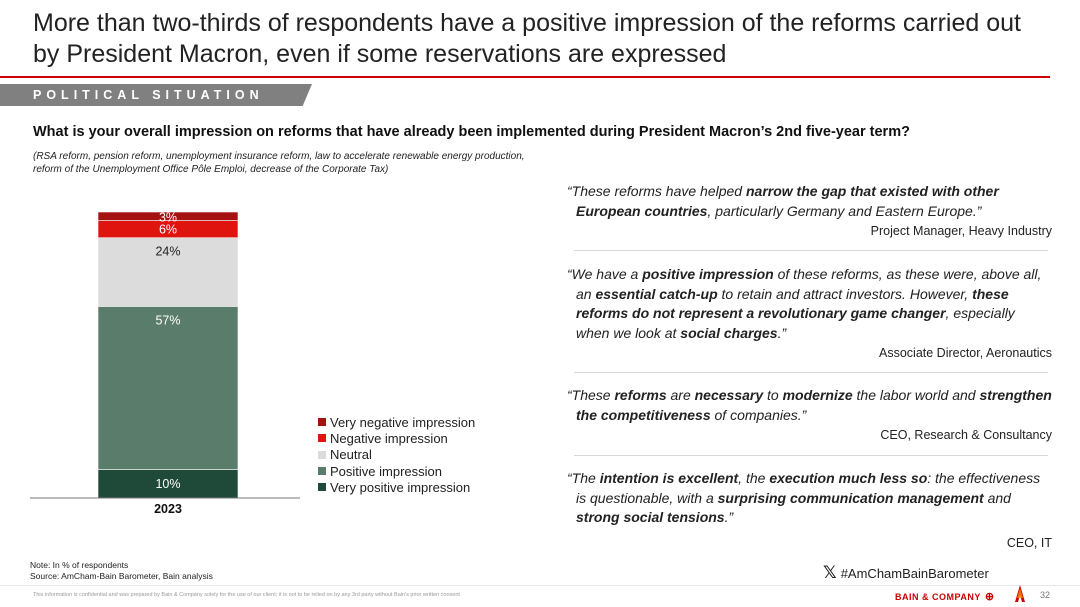 This screenshot has width=1080, height=607. Describe the element at coordinates (669, 478) in the screenshot. I see `quote-emphasis: intention is excellent` at that location.